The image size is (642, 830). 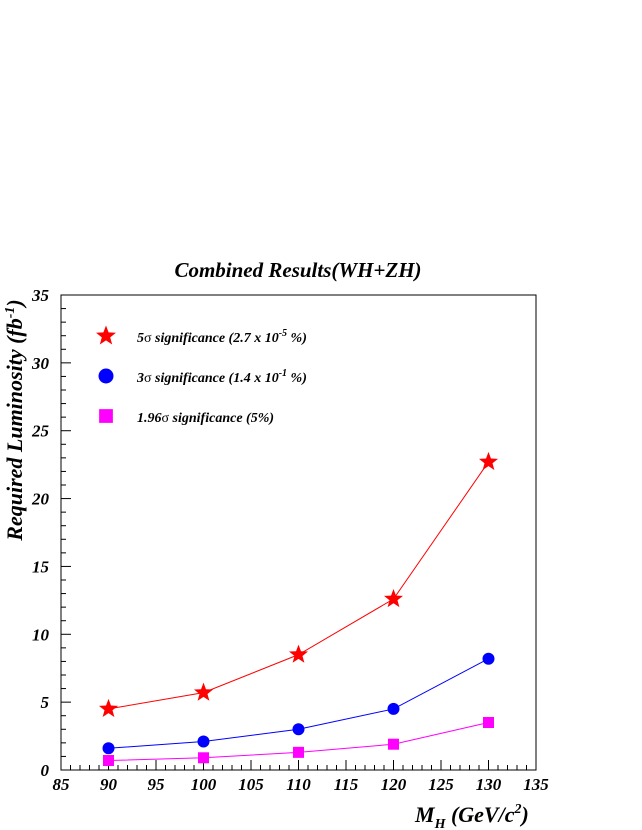 What do you see at coordinates (489, 784) in the screenshot?
I see `x-tick-label: 130` at bounding box center [489, 784].